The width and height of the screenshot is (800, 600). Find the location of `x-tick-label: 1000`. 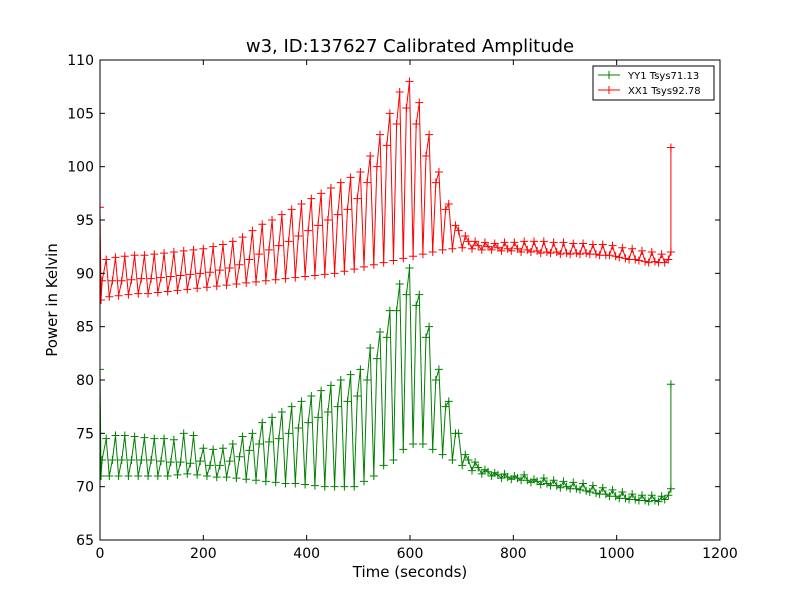

x-tick-label: 1000 is located at coordinates (617, 554).